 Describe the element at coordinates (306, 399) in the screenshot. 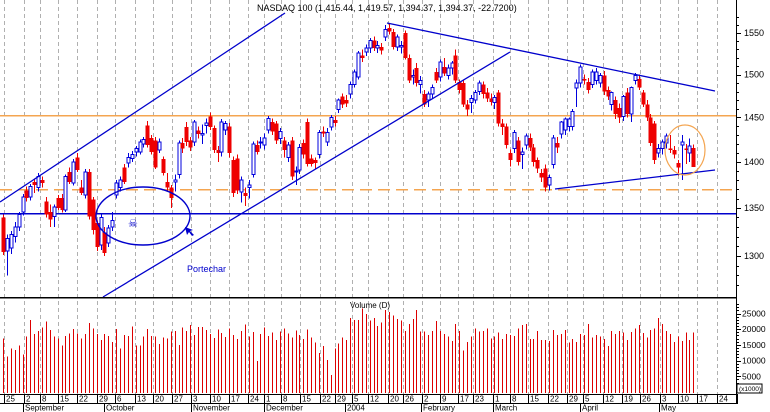

I see `date-tick-label: 15` at that location.